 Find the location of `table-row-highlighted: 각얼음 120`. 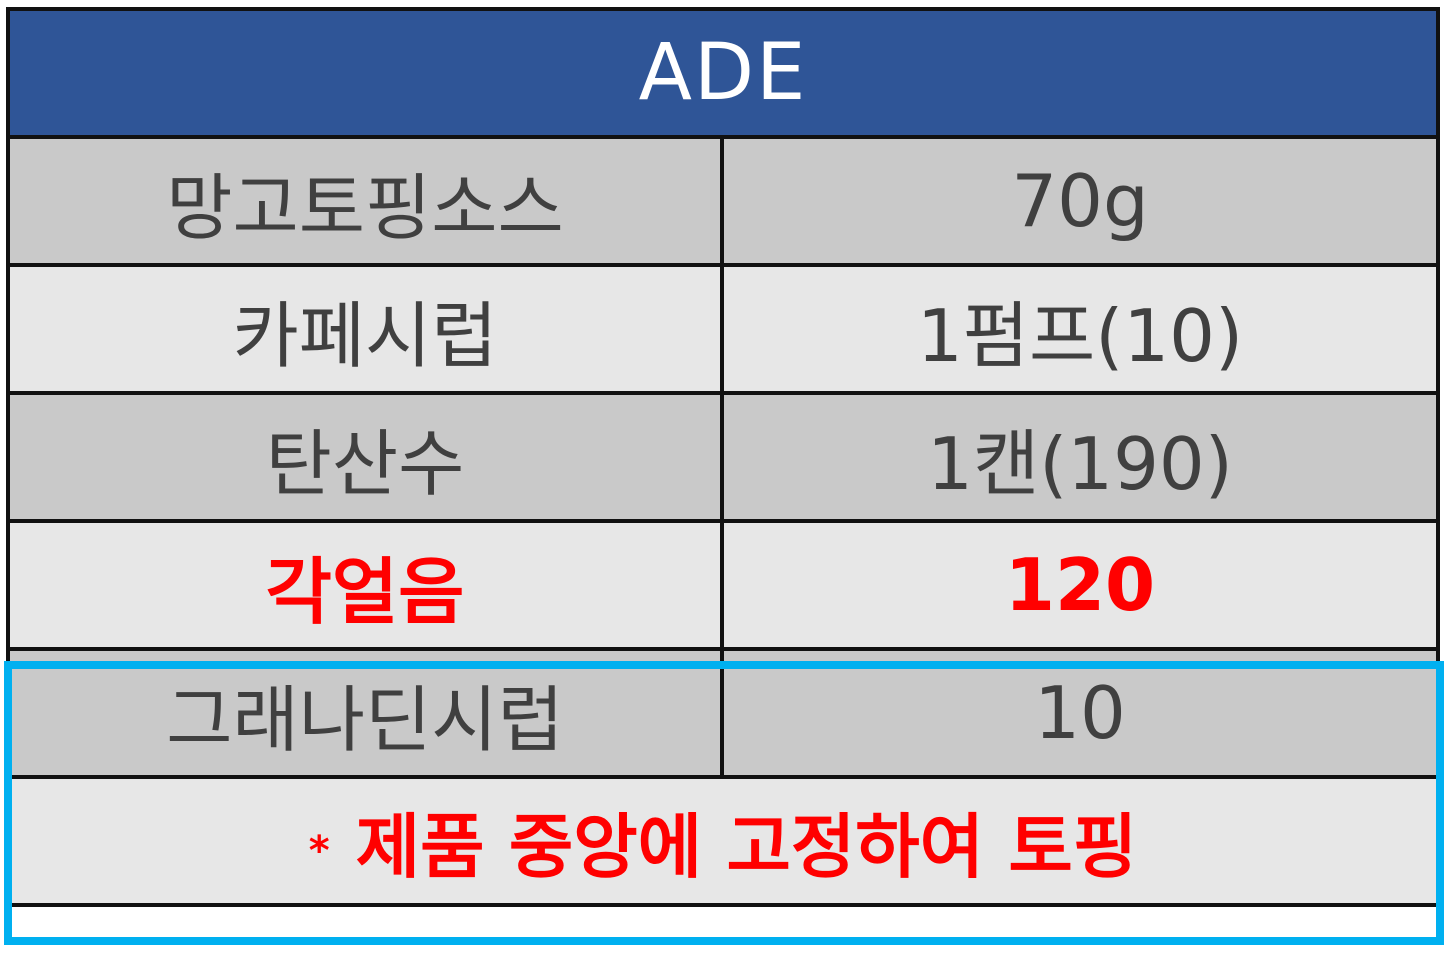

table-row-highlighted: 각얼음 120 is located at coordinates (723, 585).